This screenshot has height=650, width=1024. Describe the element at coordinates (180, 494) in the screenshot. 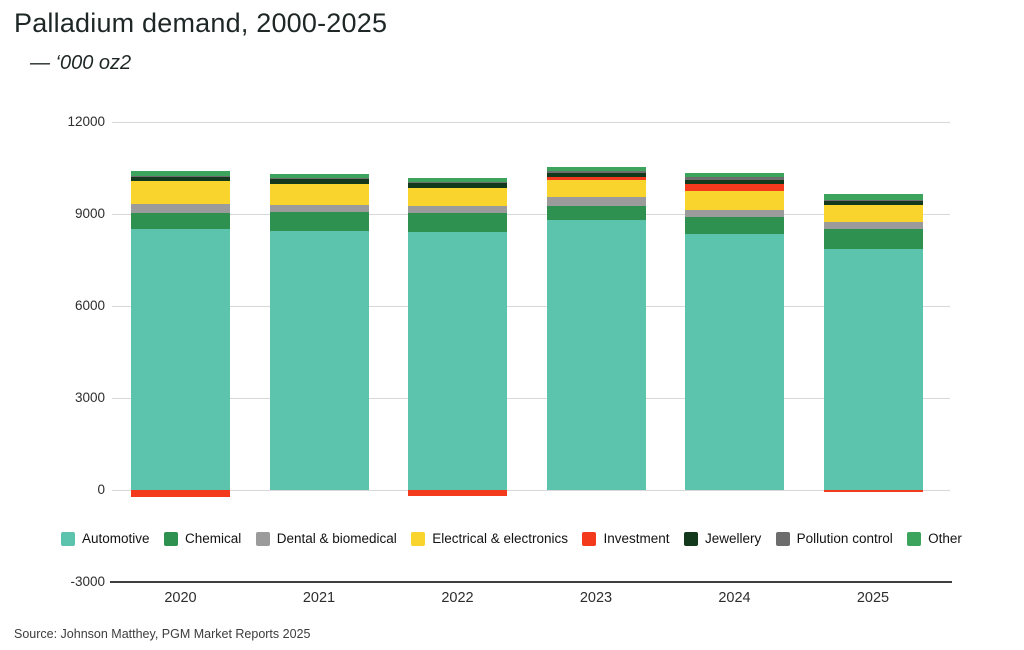

I see `bar-segment-2020-investment` at that location.